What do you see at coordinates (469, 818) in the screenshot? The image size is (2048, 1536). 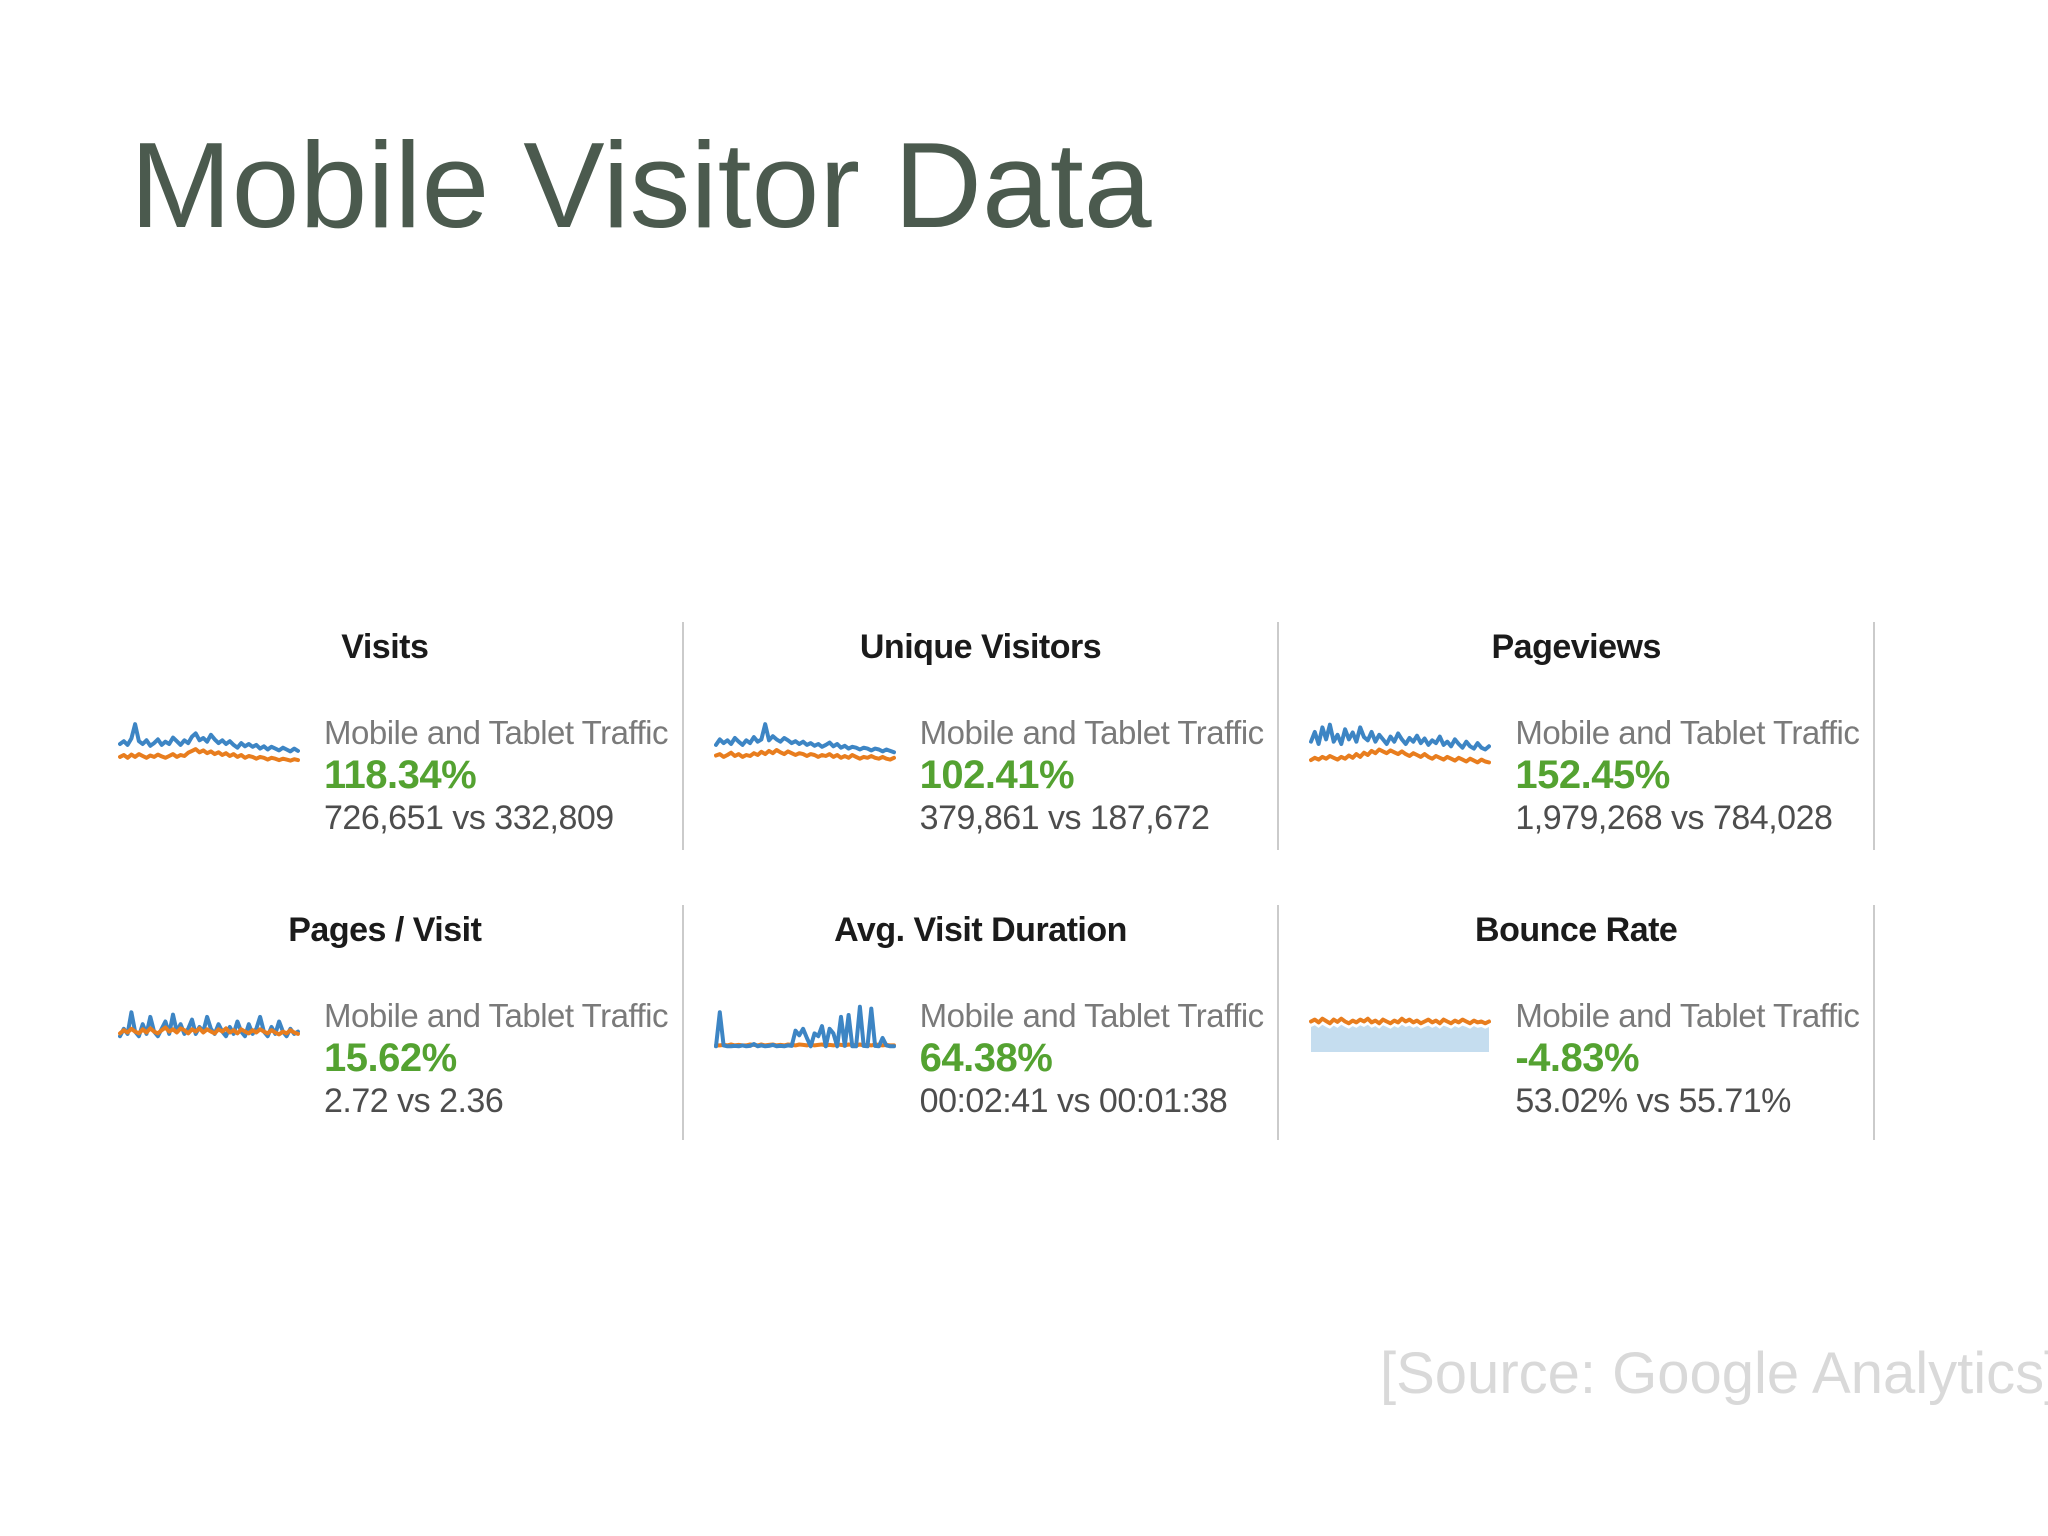 I see `metric-comparison: 726,651 vs 332,809` at bounding box center [469, 818].